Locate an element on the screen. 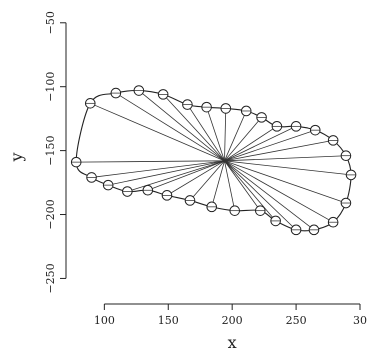  x-axis-ticks: 100 150 200 250 30 is located at coordinates (230, 315).